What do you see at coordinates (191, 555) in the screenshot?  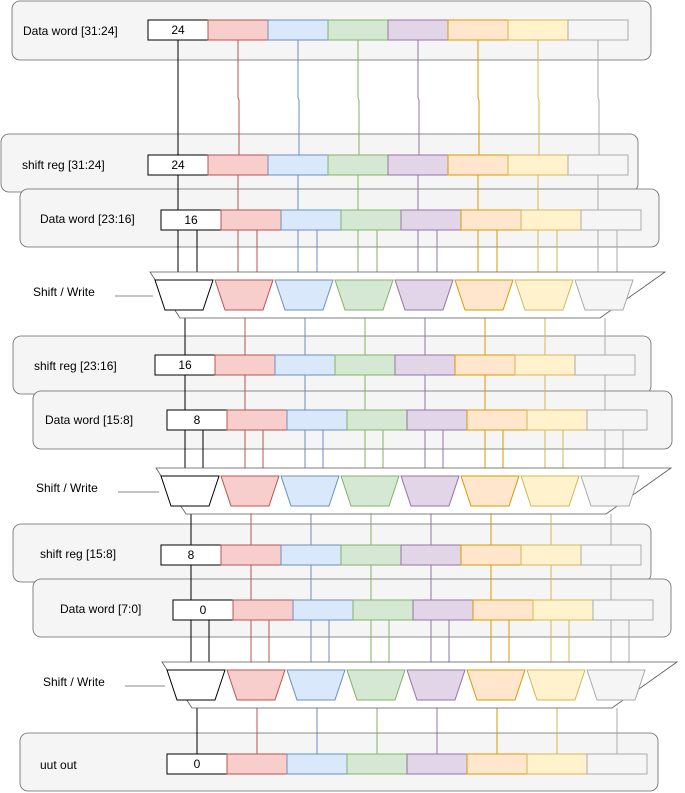 I see `row-value: 8` at bounding box center [191, 555].